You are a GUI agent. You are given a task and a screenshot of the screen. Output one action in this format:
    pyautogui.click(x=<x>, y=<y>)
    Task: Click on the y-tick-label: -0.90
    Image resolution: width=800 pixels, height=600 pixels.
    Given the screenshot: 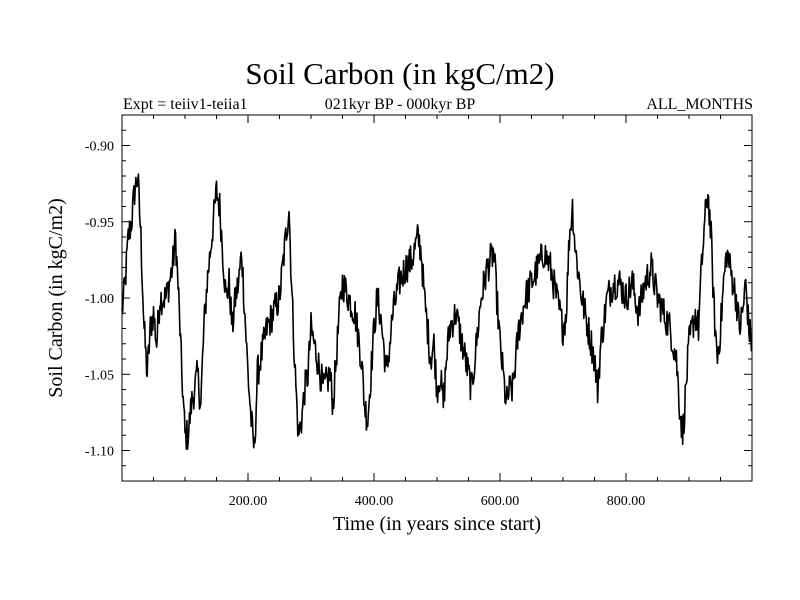 What is the action you would take?
    pyautogui.click(x=99, y=147)
    